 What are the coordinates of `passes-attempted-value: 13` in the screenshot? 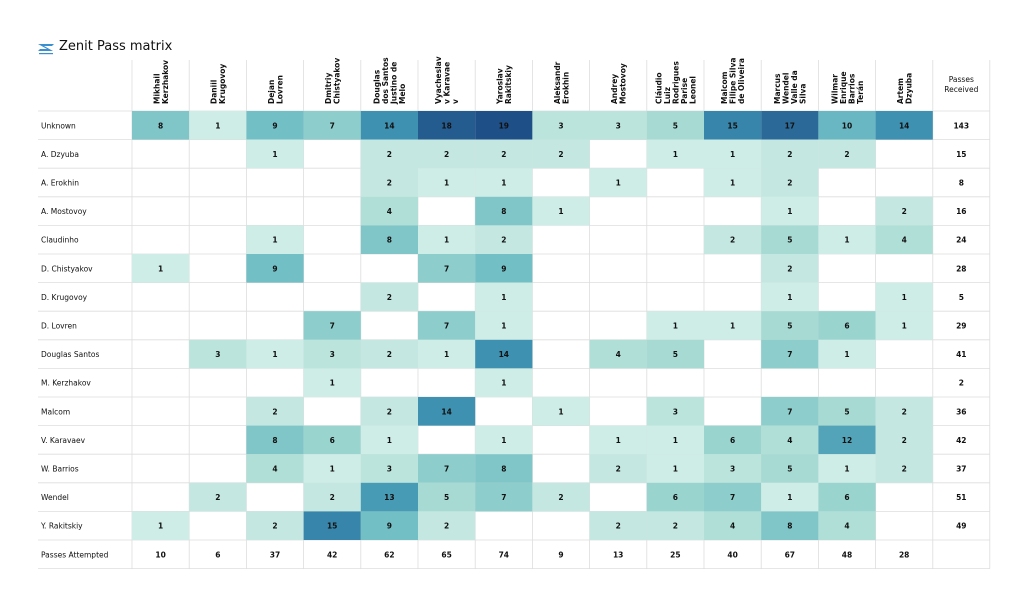 It's located at (618, 554).